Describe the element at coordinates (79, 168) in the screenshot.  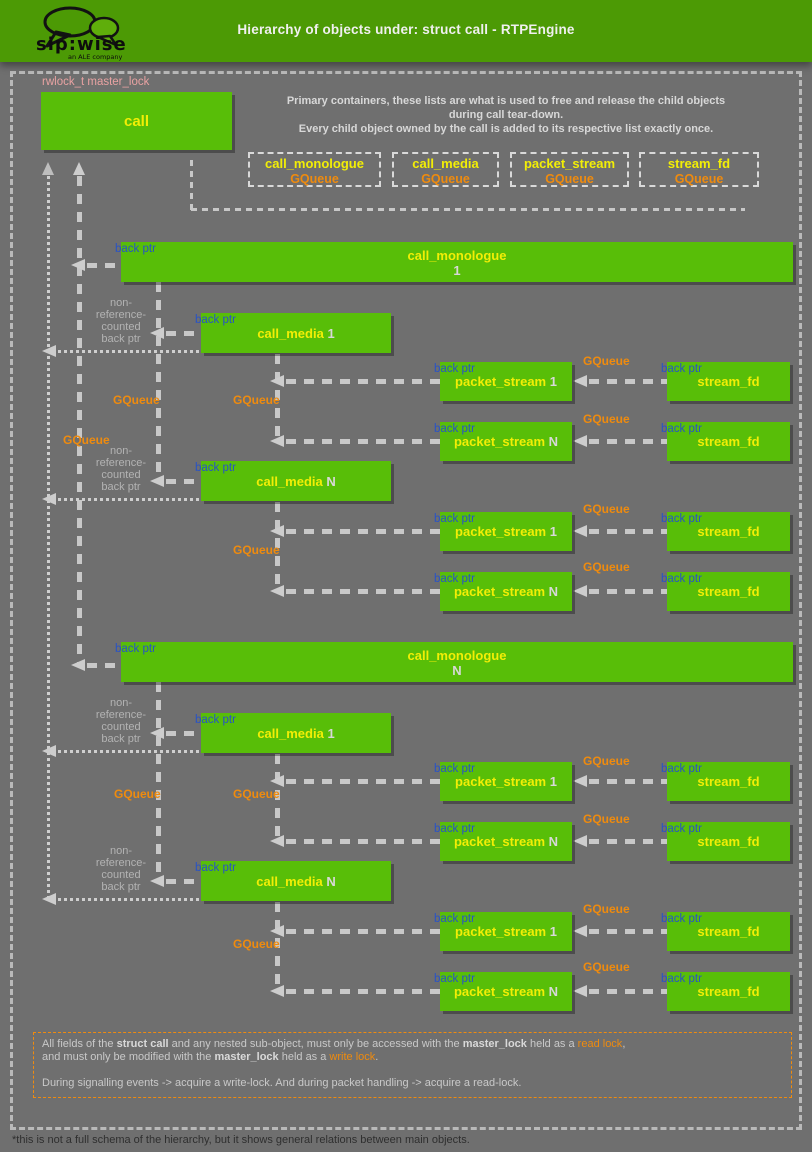
I see `up-arrowhead` at that location.